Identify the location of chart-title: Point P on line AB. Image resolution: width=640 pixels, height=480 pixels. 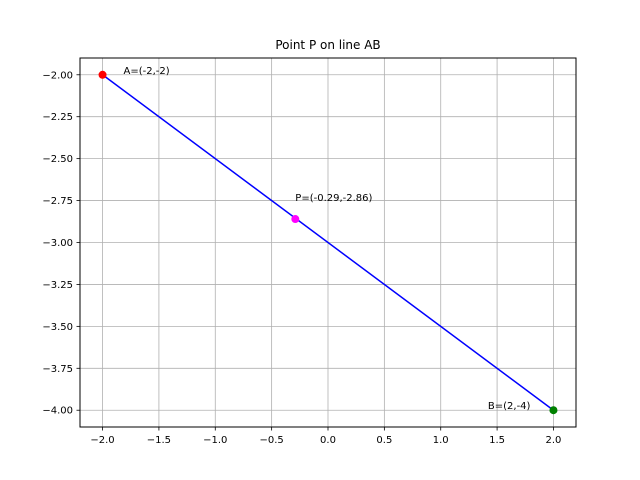
(327, 45).